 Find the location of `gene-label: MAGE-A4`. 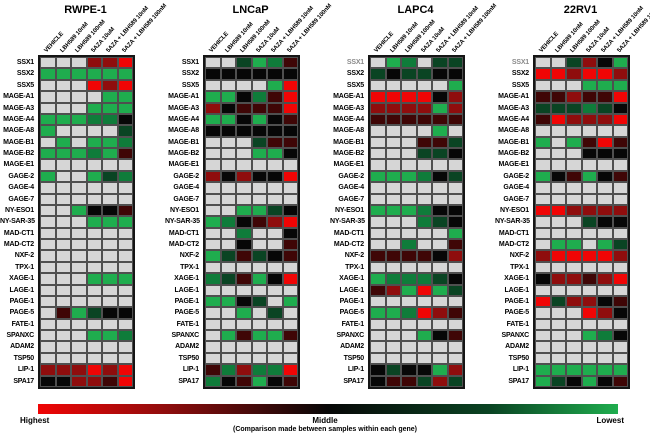

gene-label: MAGE-A4 is located at coordinates (348, 119).